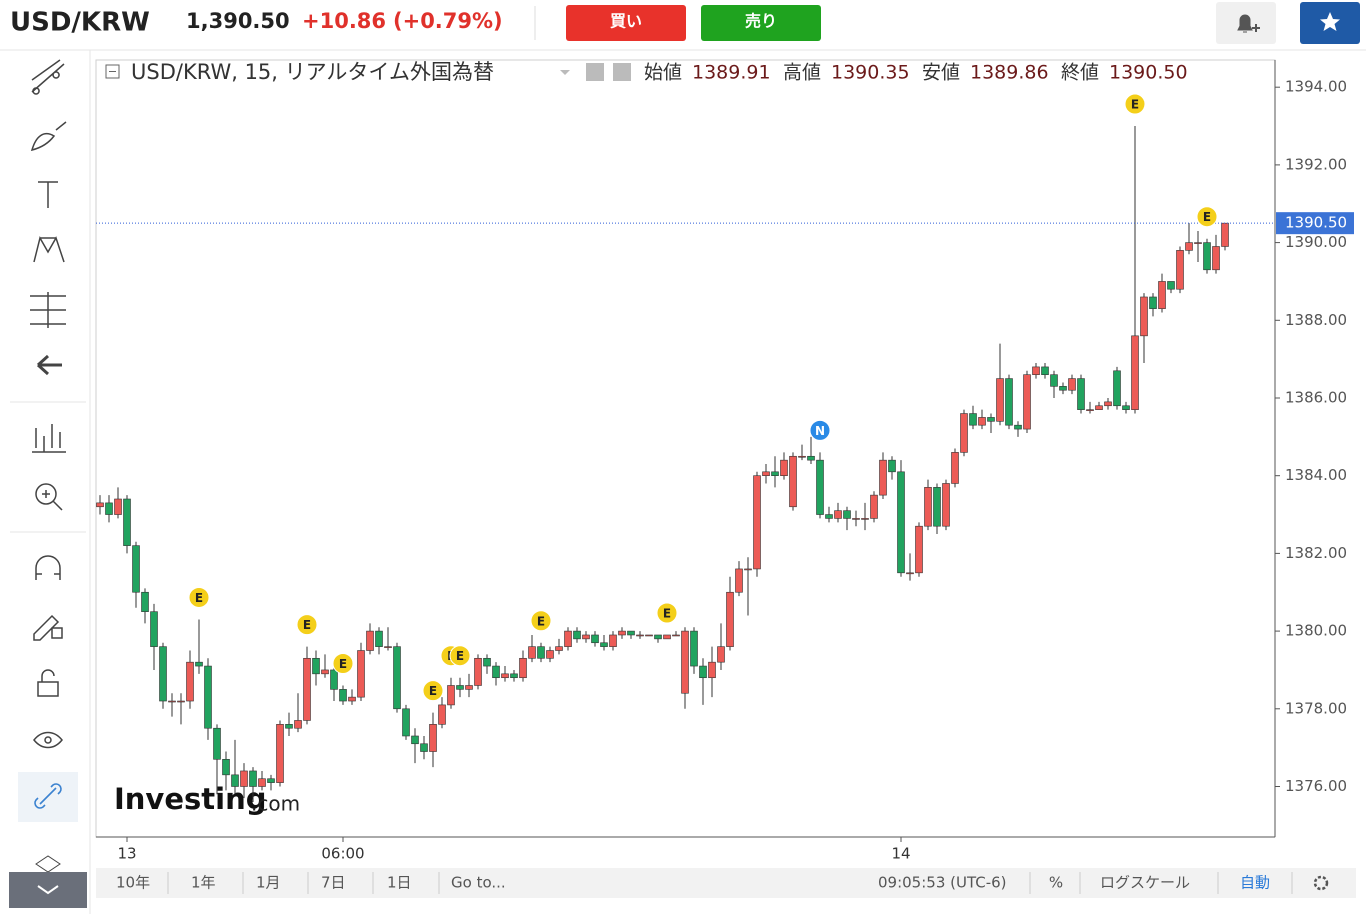 Image resolution: width=1366 pixels, height=914 pixels. Describe the element at coordinates (1316, 242) in the screenshot. I see `y-tick-label: 1390.00` at that location.